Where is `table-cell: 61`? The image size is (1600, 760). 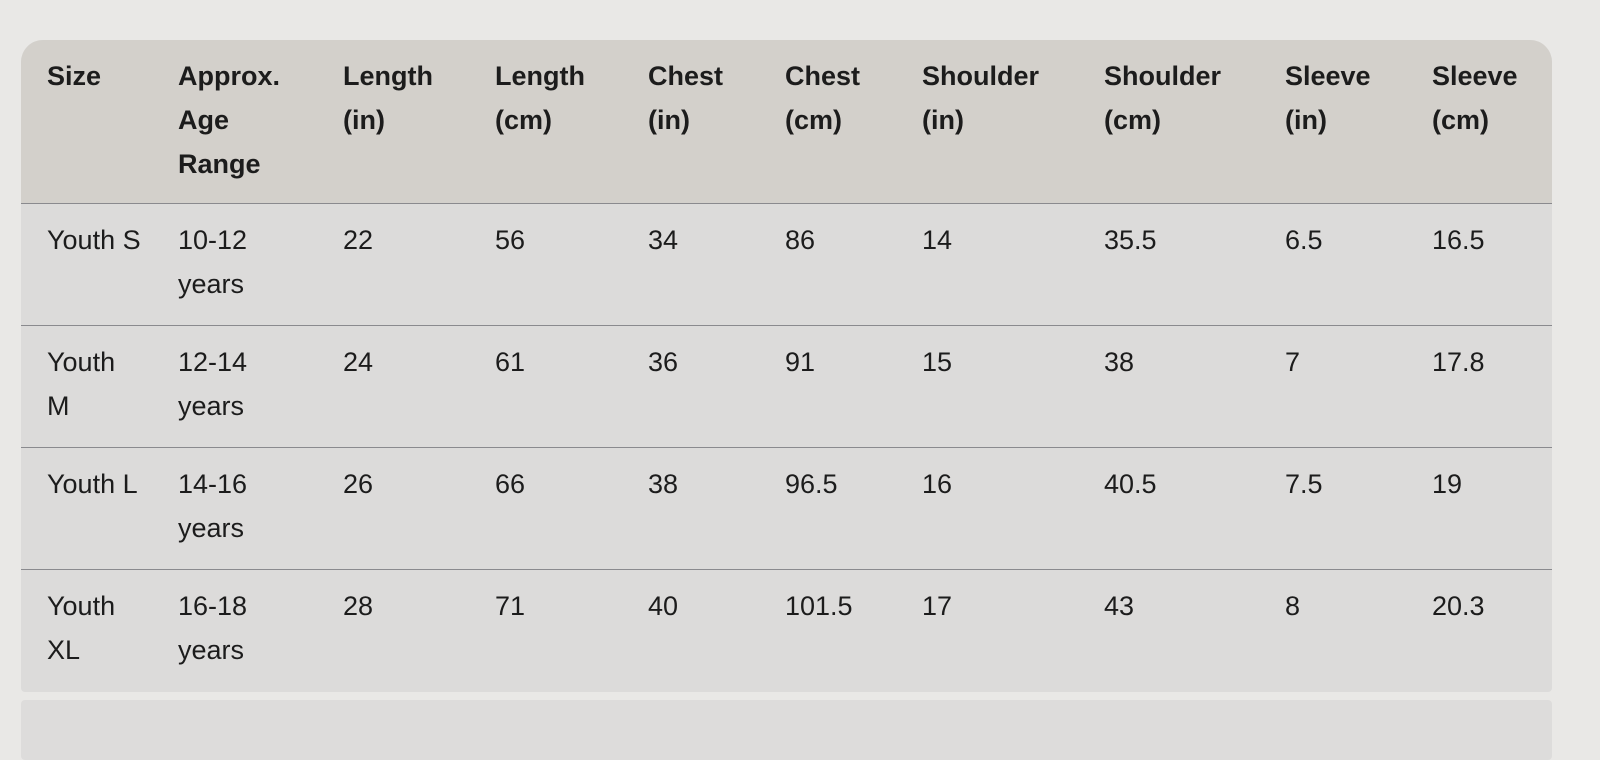
table-cell: 61 is located at coordinates (545, 385).